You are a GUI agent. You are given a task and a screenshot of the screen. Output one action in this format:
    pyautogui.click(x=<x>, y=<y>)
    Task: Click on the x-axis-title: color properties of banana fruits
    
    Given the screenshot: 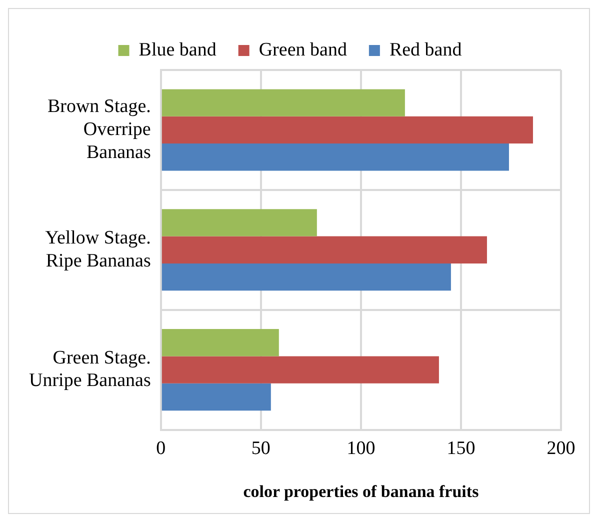 What is the action you would take?
    pyautogui.click(x=361, y=492)
    